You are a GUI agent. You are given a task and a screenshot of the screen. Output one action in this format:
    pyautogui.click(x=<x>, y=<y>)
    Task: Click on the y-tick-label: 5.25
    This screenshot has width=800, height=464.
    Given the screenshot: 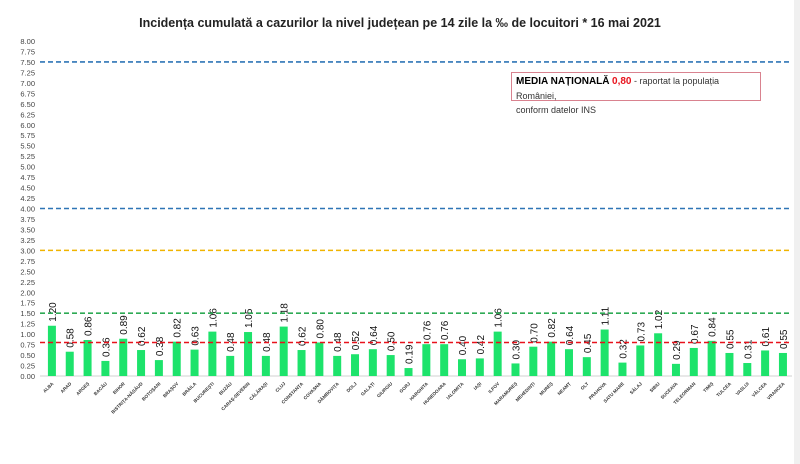 What is the action you would take?
    pyautogui.click(x=27, y=156)
    